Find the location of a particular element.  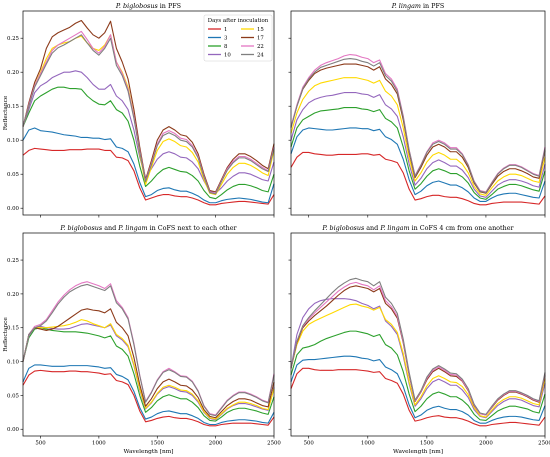

legend-label-22: 22 is located at coordinates (260, 47).